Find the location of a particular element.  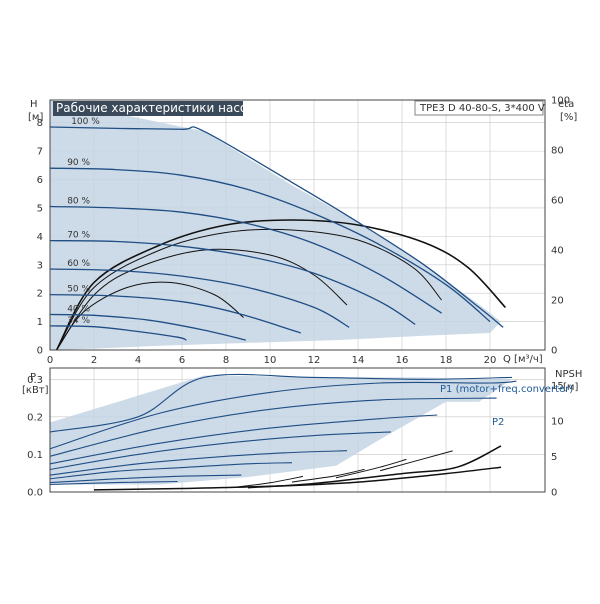

x-tick-labels: 0 2 4 6 8 10 12 14 16 18 20 is located at coordinates (272, 360).